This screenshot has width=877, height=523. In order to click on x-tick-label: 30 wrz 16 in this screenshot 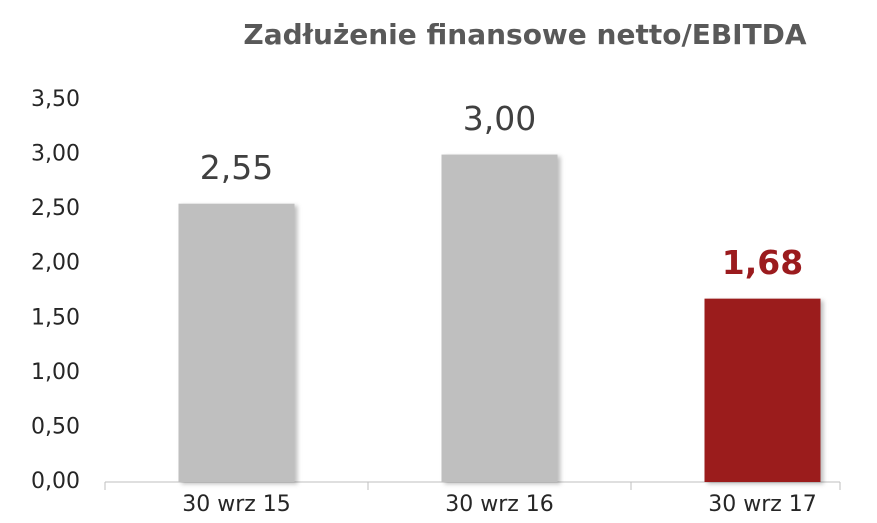, I will do `click(499, 504)`.